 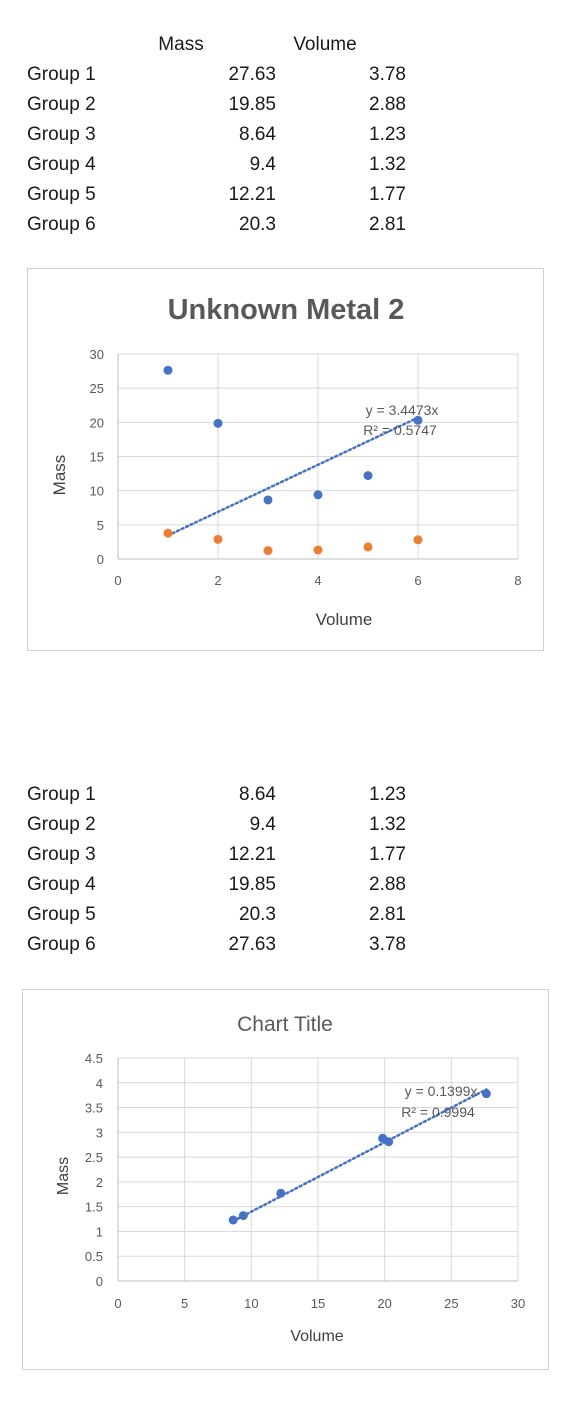 What do you see at coordinates (285, 1024) in the screenshot?
I see `chart-title: Chart Title` at bounding box center [285, 1024].